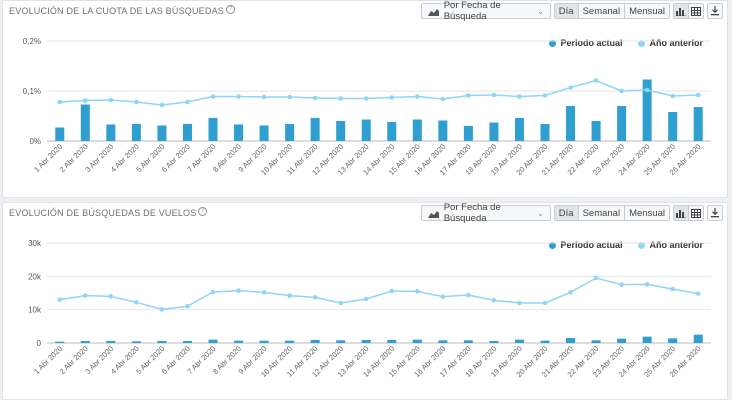 This screenshot has height=400, width=732. What do you see at coordinates (553, 43) in the screenshot?
I see `legend-current-swatch` at bounding box center [553, 43].